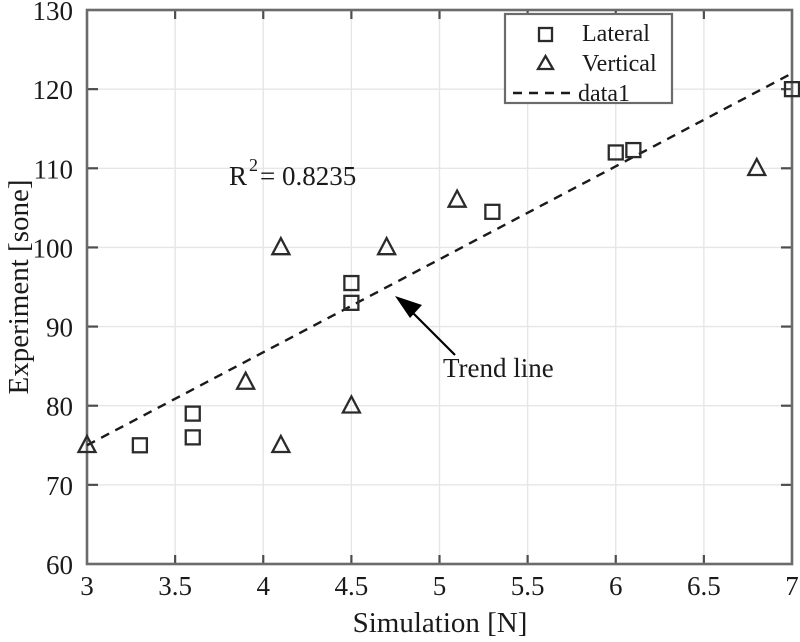 The width and height of the screenshot is (800, 642). I want to click on x-tick-label: 3.5, so click(175, 586).